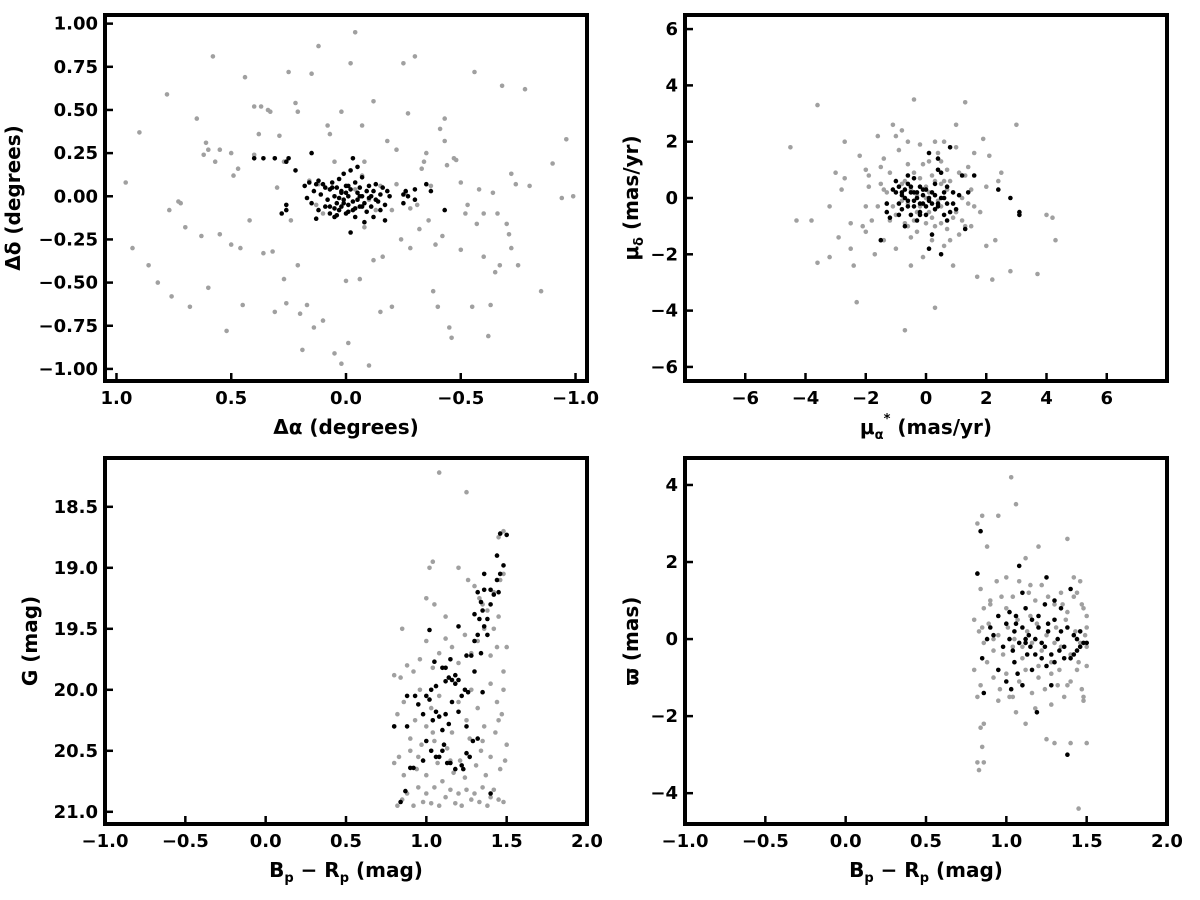 The height and width of the screenshot is (900, 1200). What do you see at coordinates (450, 639) in the screenshot?
I see `cmd-points` at bounding box center [450, 639].